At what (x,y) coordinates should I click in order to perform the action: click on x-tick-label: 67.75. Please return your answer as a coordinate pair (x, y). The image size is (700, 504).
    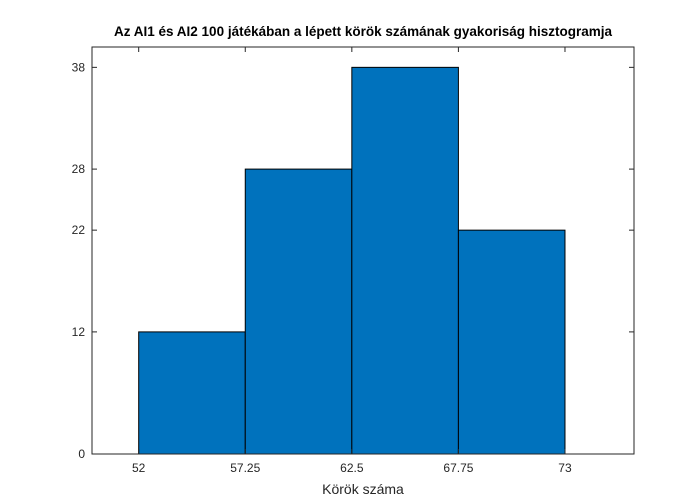
    Looking at the image, I should click on (458, 468).